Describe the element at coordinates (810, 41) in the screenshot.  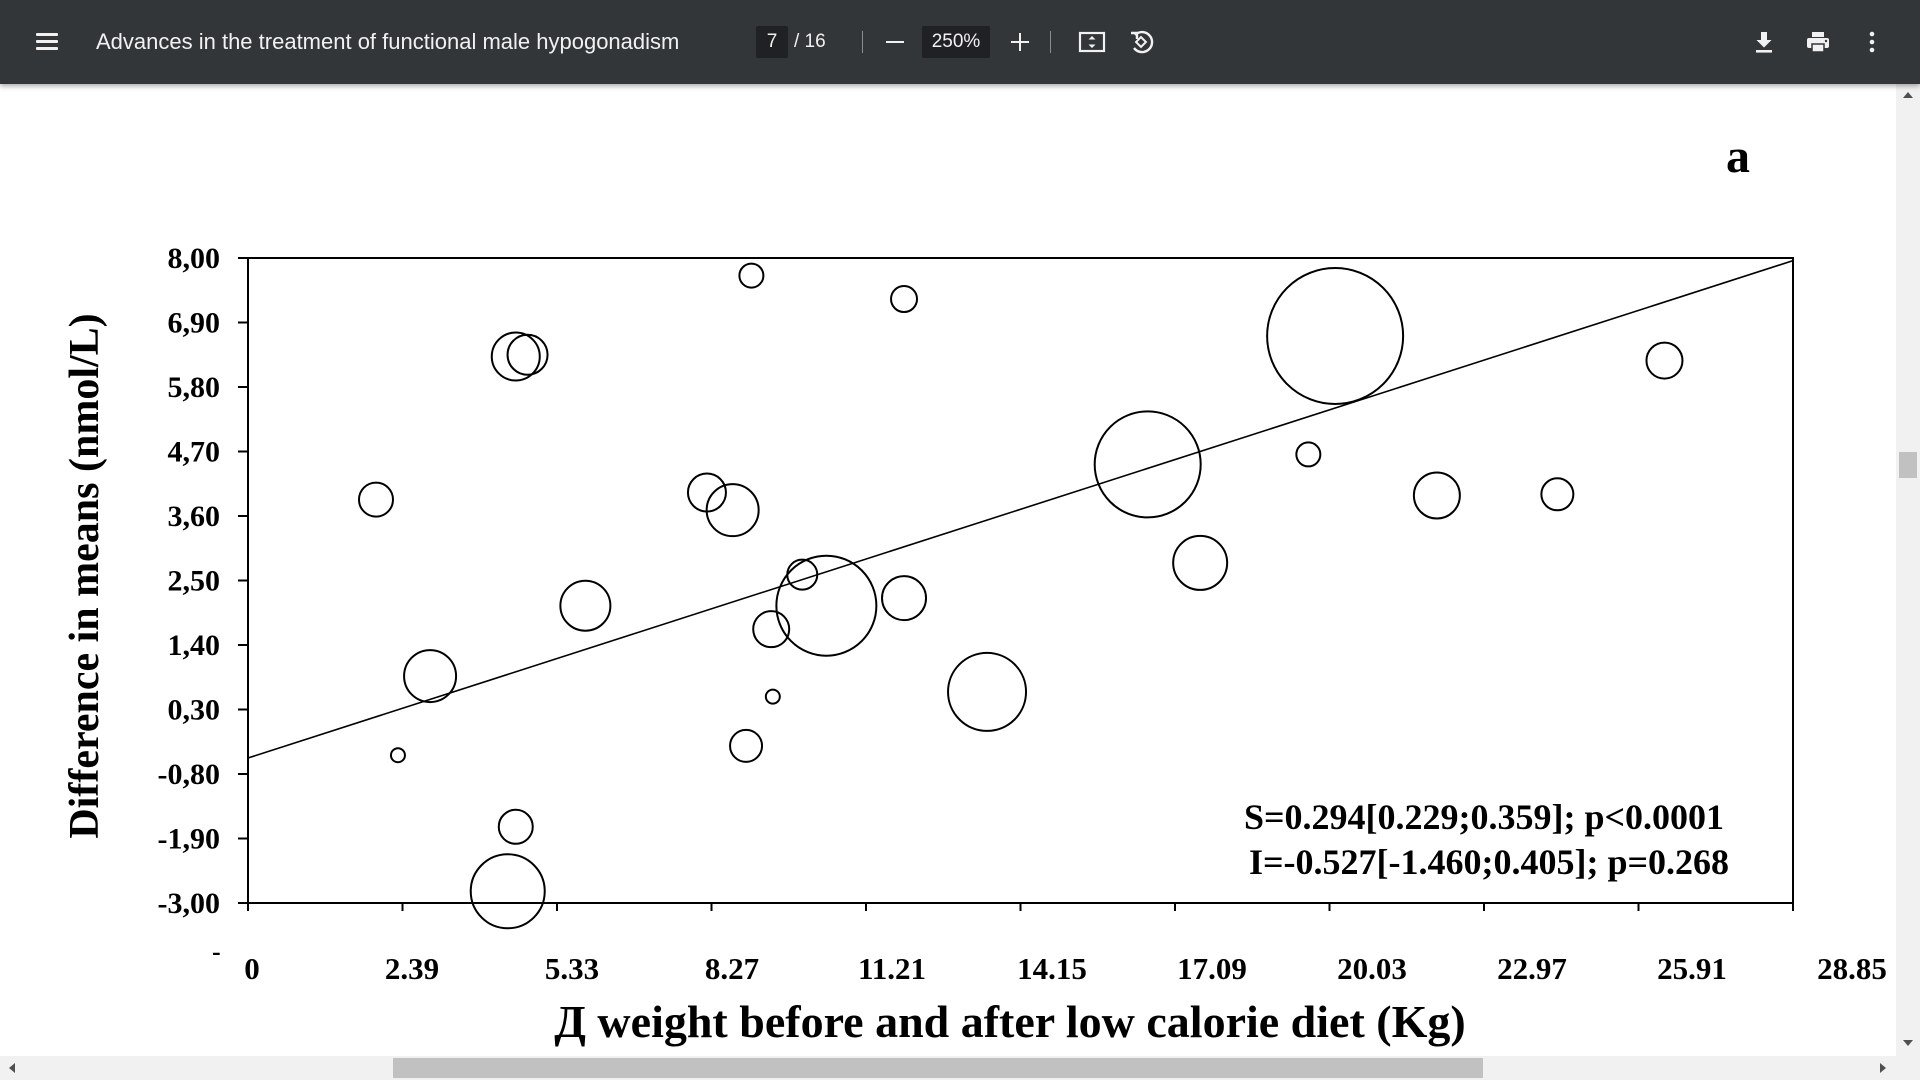
I see `page-total: / 16` at that location.